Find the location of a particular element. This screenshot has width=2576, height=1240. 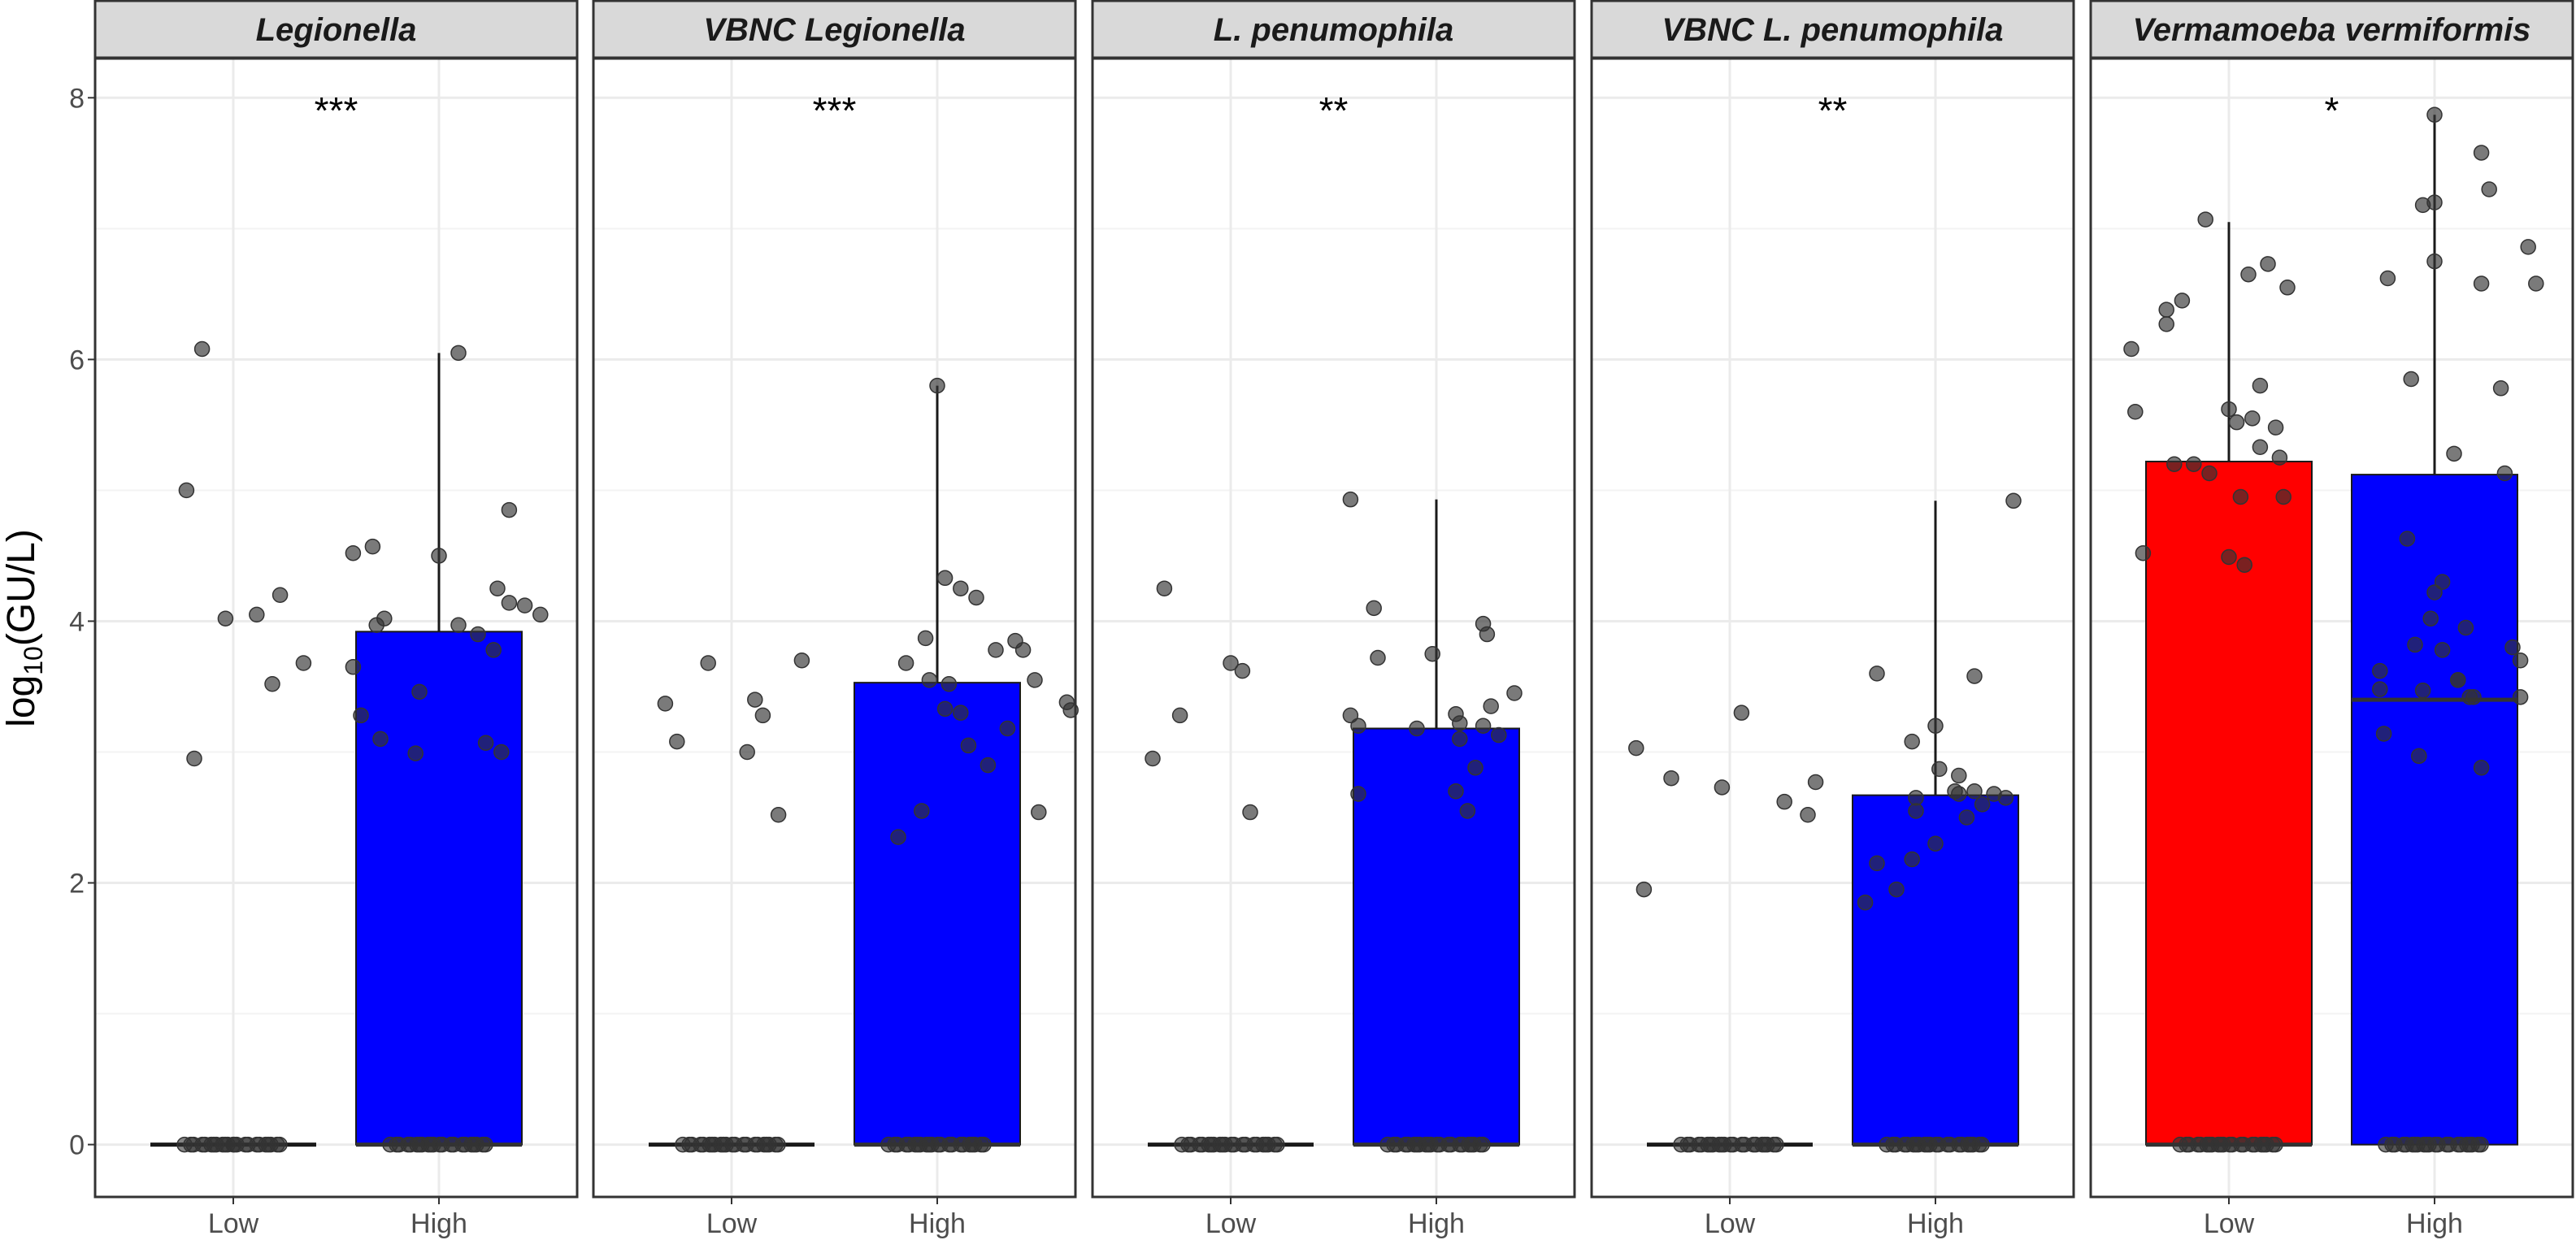

panel-title: L. penumophila is located at coordinates (1334, 30).